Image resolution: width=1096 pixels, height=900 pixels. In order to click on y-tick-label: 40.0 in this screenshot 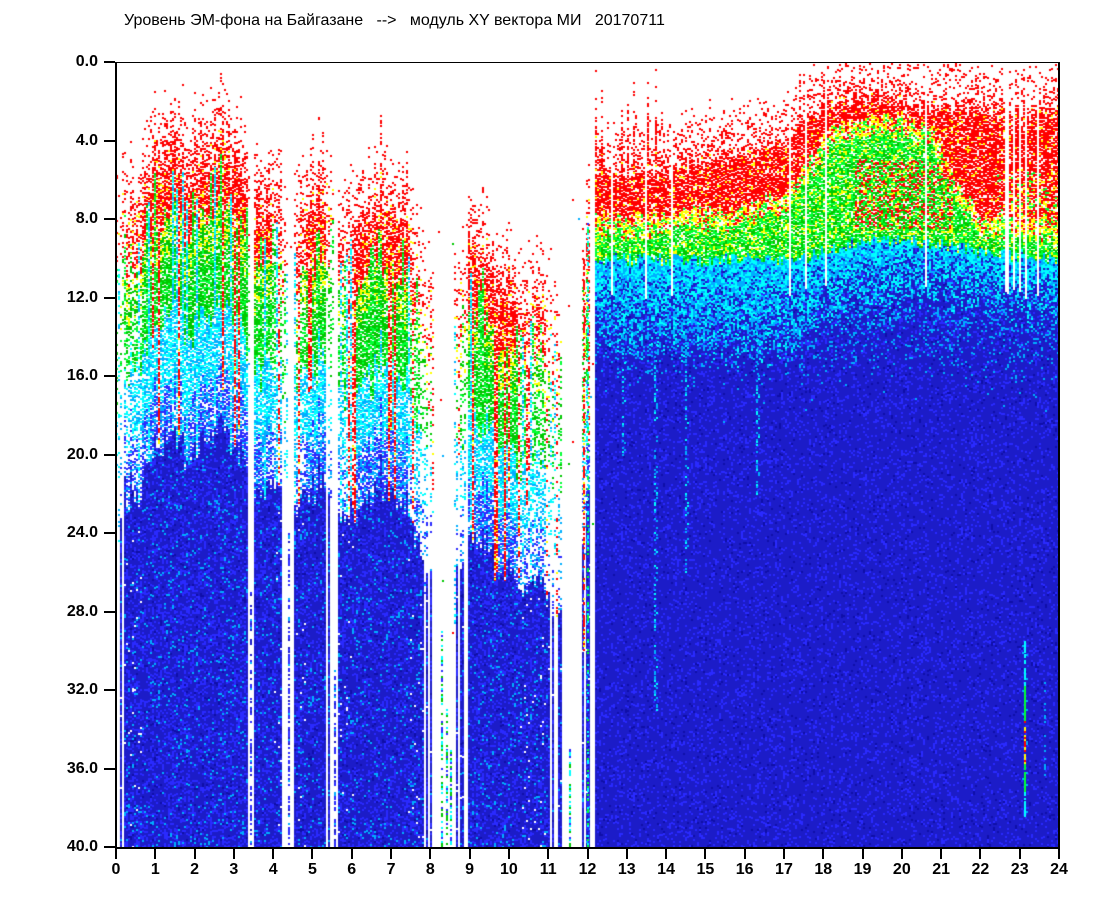, I will do `click(82, 846)`.